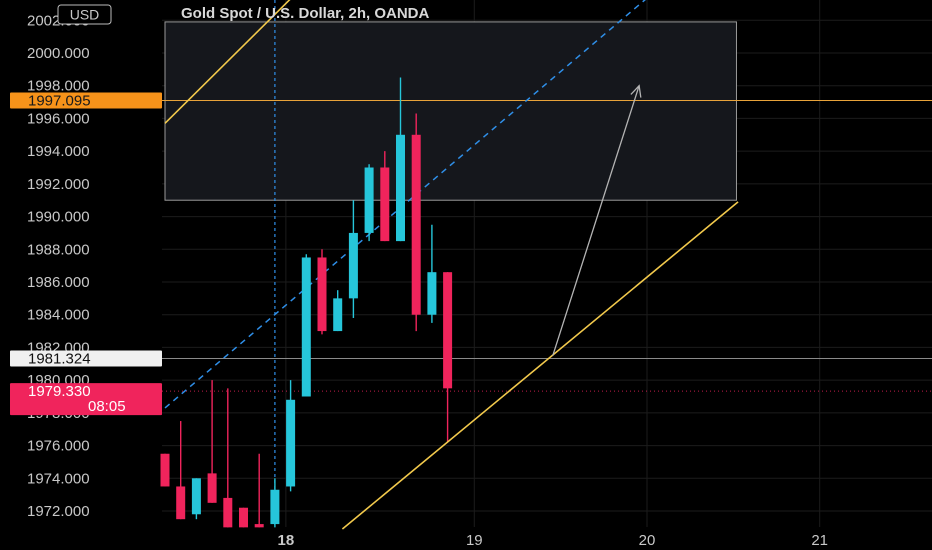  What do you see at coordinates (227, 62) in the screenshot?
I see `channel-upper-line` at bounding box center [227, 62].